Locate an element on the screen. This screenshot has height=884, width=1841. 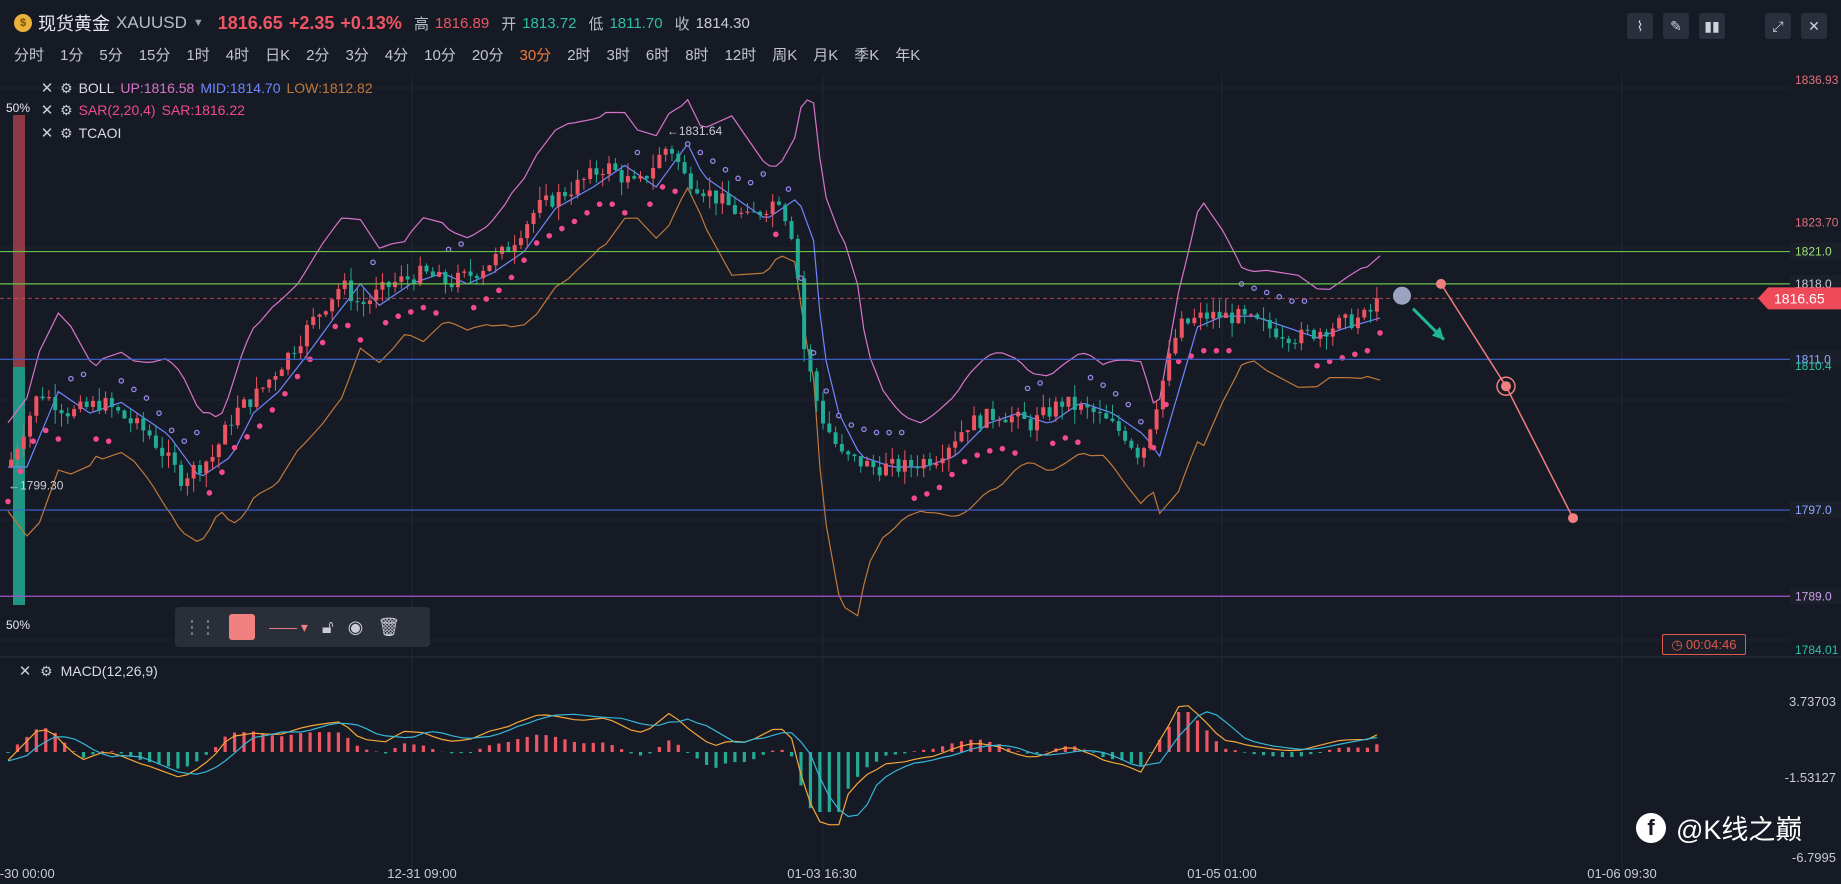
timeframe-tab: 1分 is located at coordinates (72, 55).